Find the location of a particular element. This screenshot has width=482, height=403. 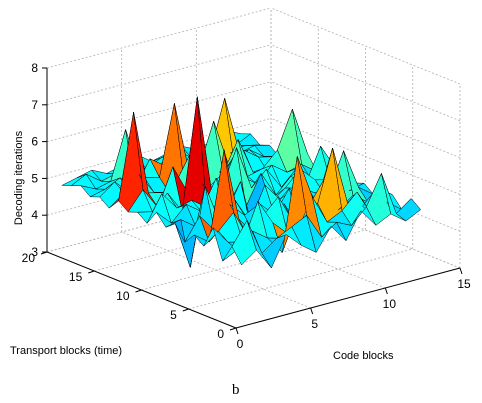

y-tick-label: 10 is located at coordinates (123, 296).